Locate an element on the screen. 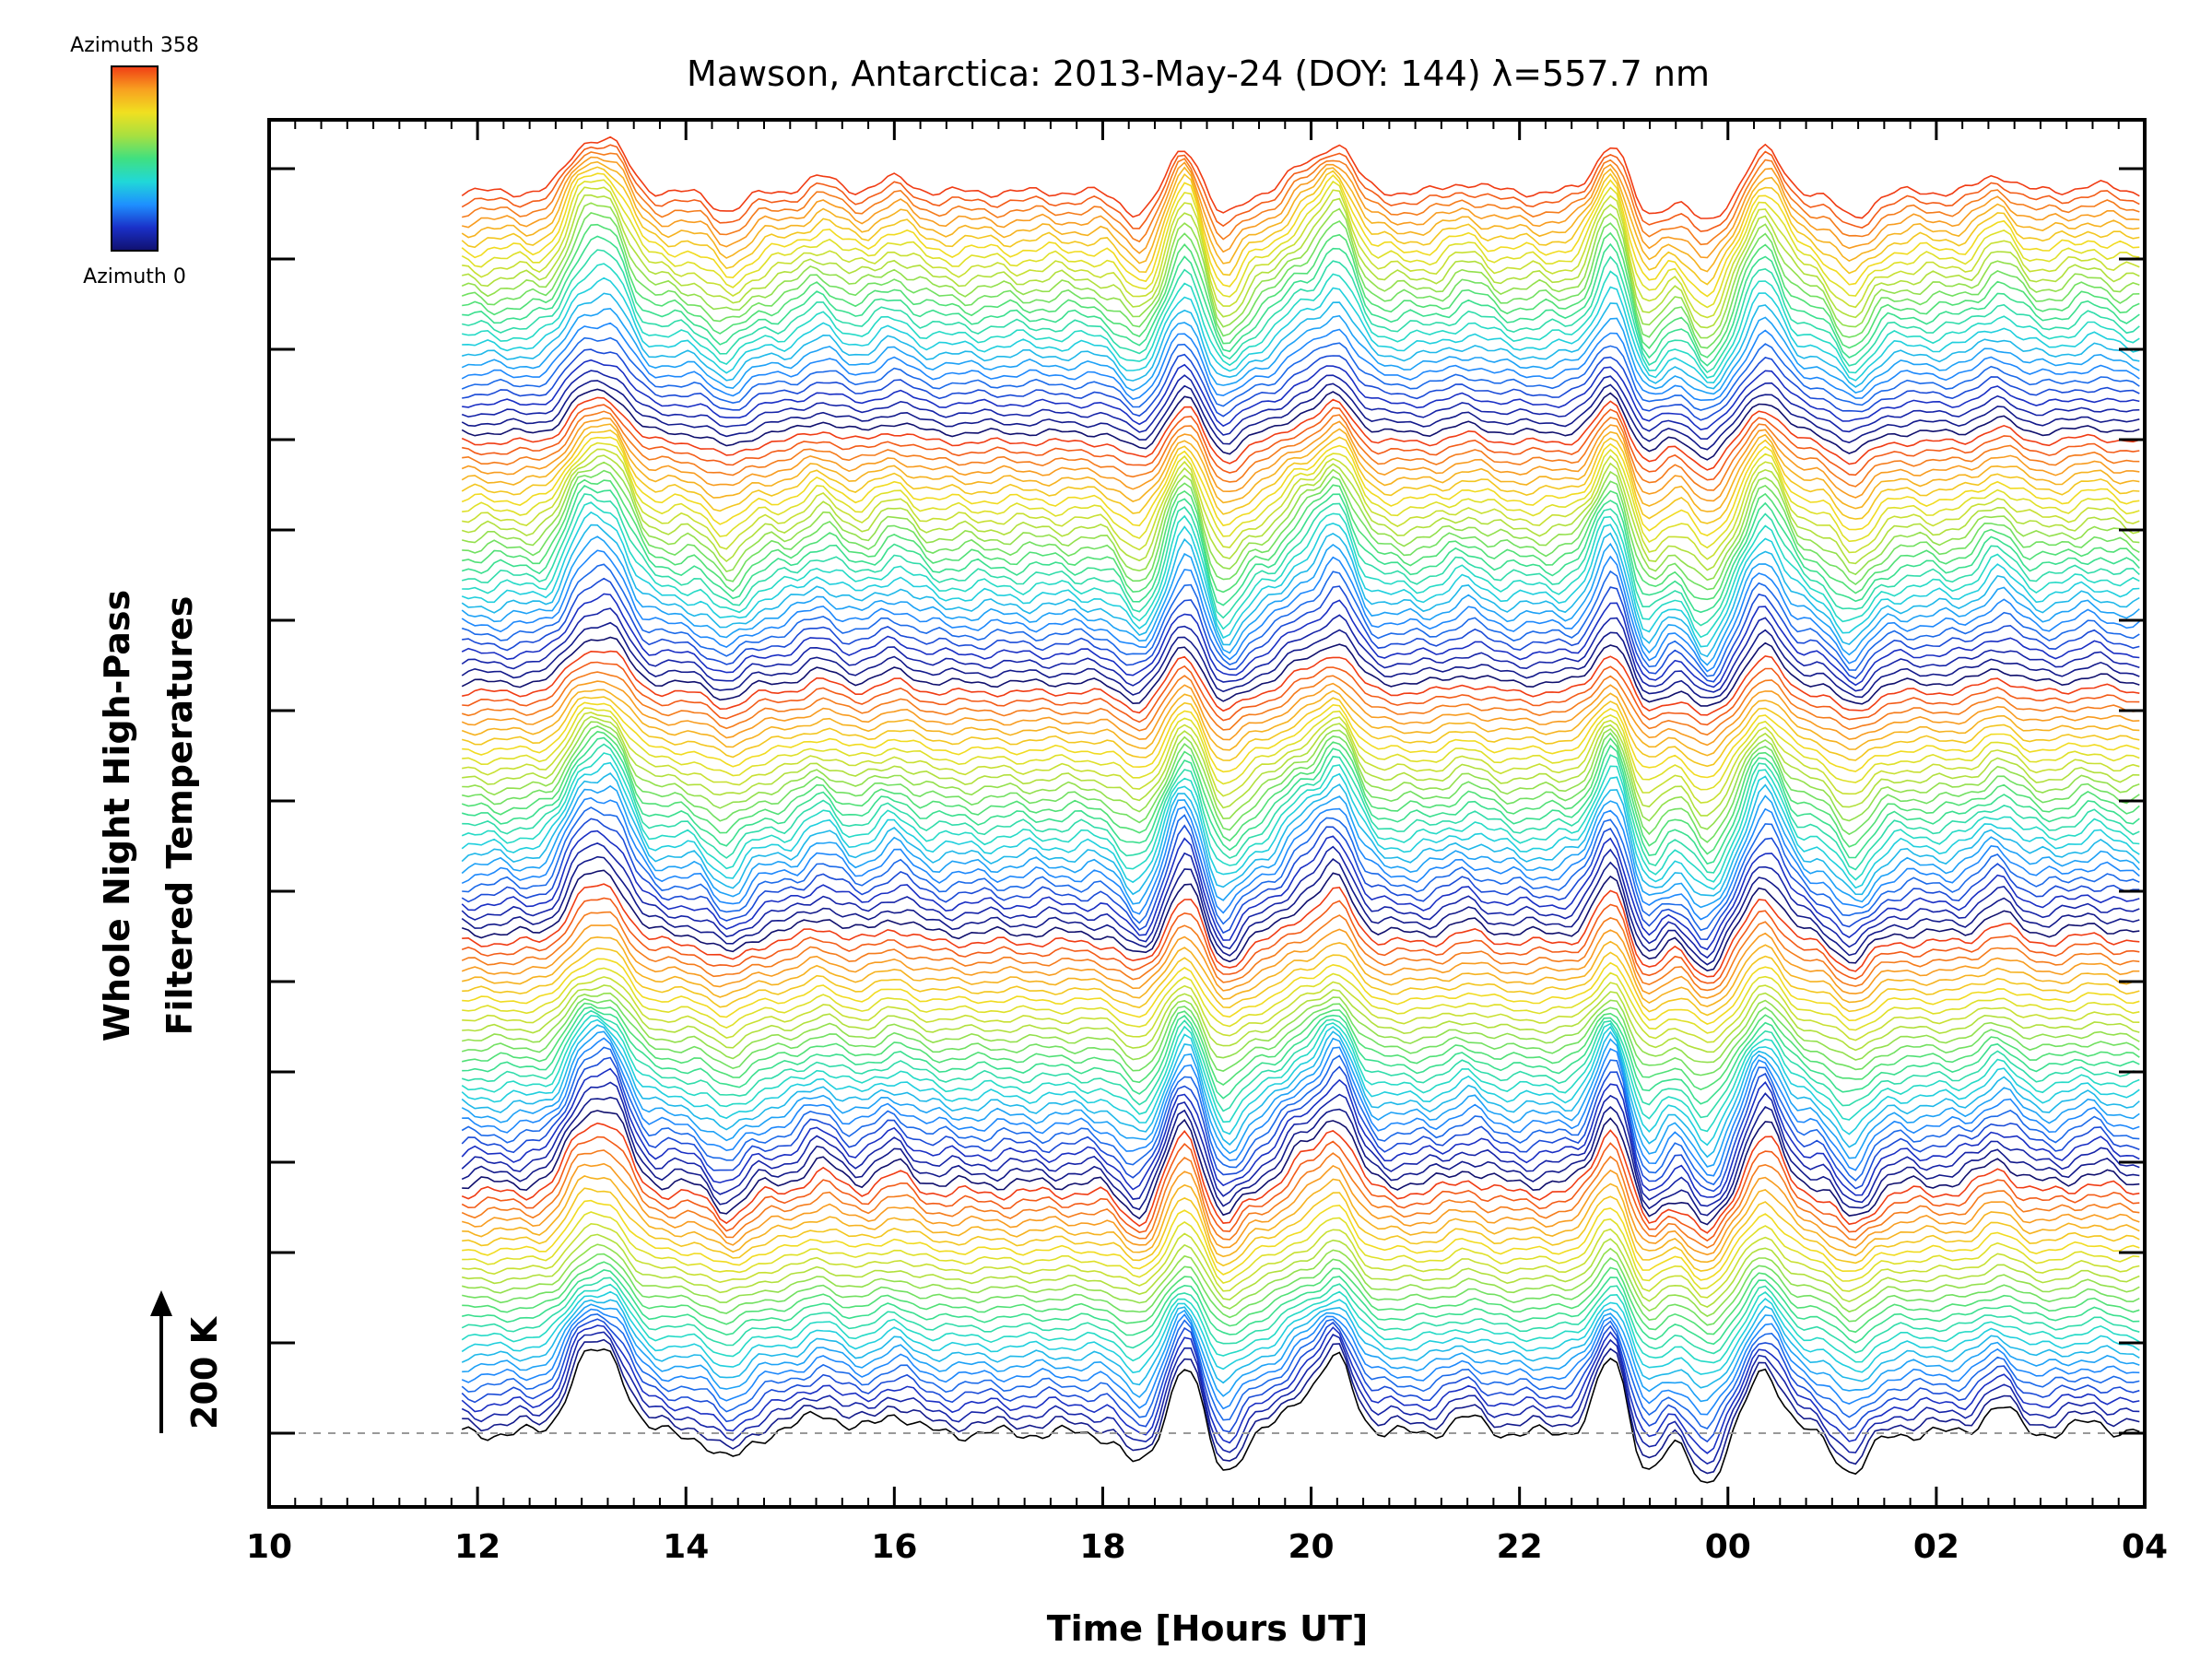 The image size is (2212, 1659). x-tick-label: 04 is located at coordinates (2145, 1547).